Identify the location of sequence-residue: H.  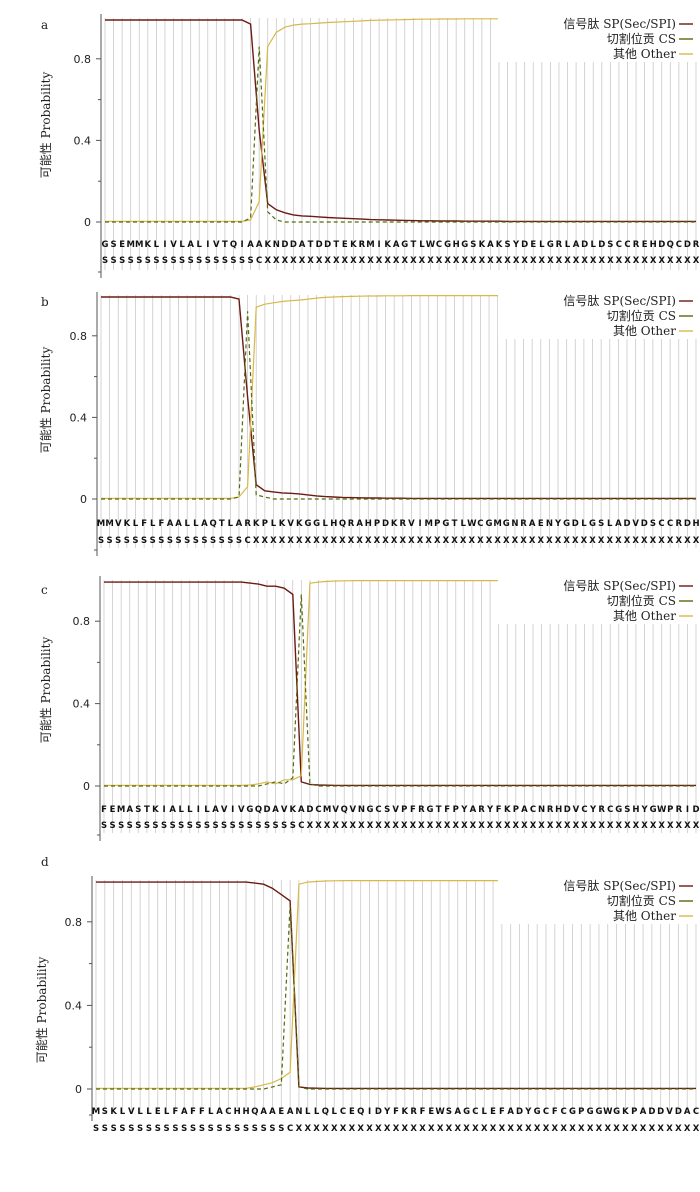
(653, 245).